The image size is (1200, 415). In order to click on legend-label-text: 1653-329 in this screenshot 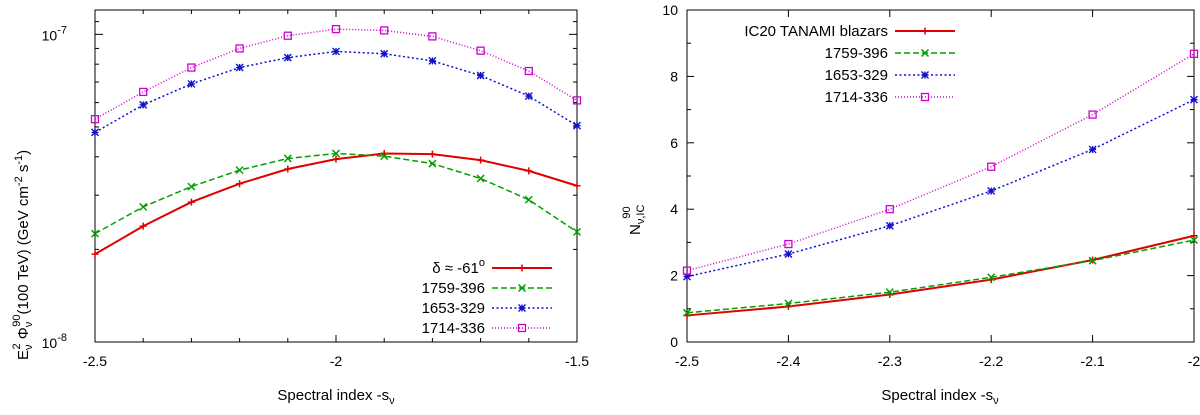, I will do `click(453, 308)`.